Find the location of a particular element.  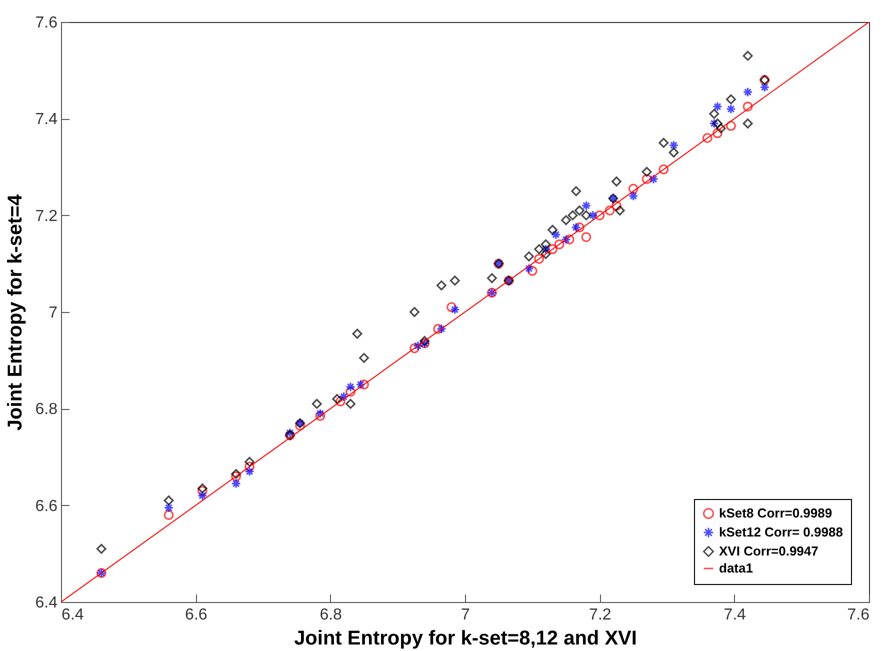

x-tick-label: 6.8 is located at coordinates (331, 615).